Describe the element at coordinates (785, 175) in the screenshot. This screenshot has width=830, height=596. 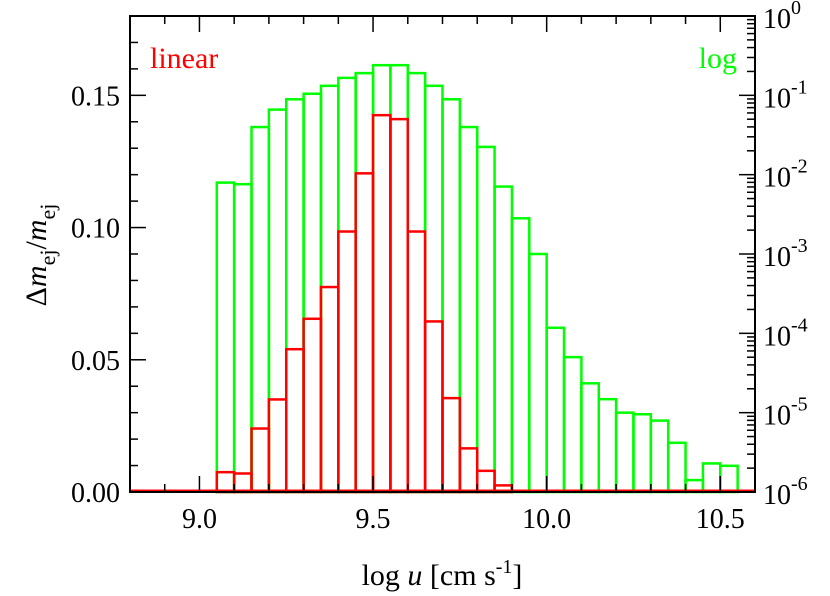
I see `y-right-tick-label: 10⁻²` at that location.